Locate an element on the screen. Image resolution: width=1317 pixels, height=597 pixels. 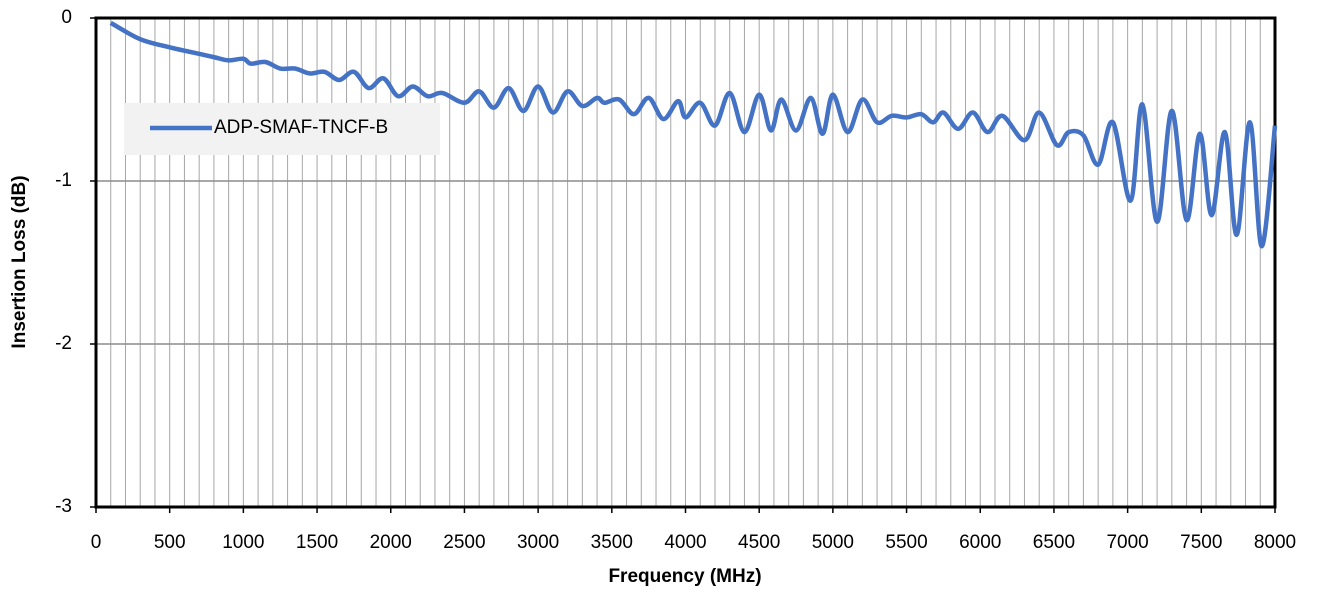
x-tick-label: 7000 is located at coordinates (1127, 542).